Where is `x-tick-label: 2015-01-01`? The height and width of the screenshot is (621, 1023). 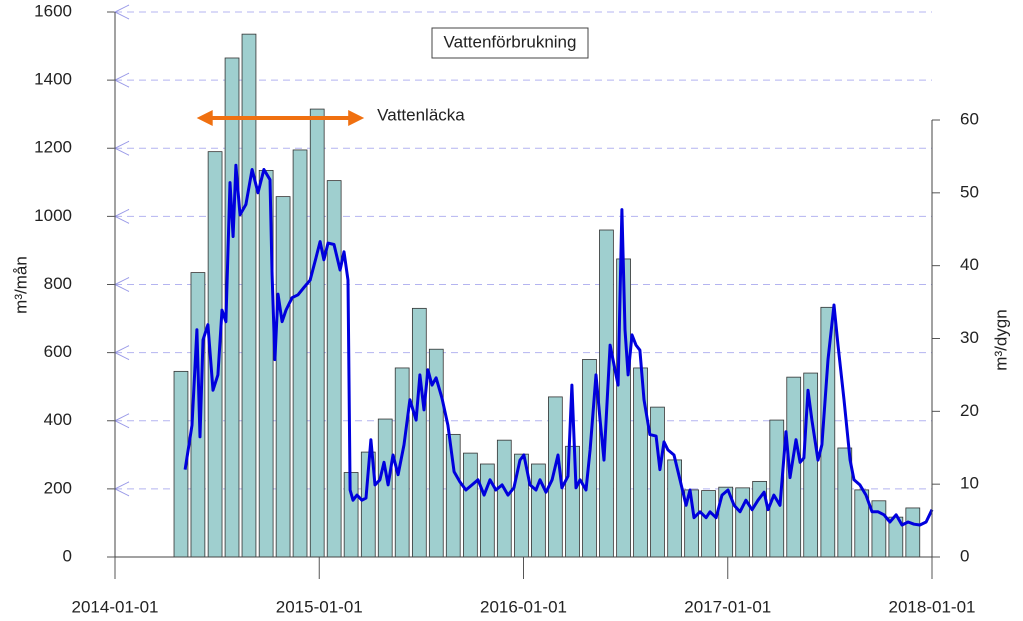 x-tick-label: 2015-01-01 is located at coordinates (319, 606).